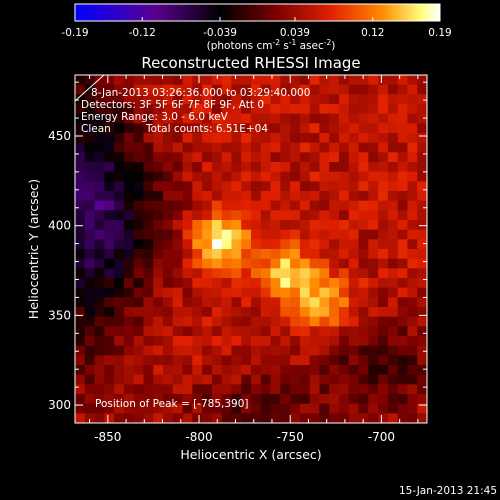  Describe the element at coordinates (142, 33) in the screenshot. I see `colorbar-tick-label: -0.12` at that location.